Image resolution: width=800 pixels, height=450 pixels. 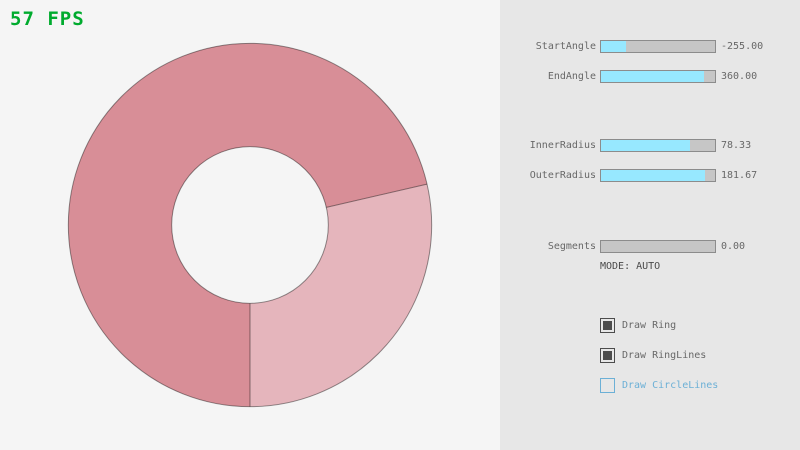 What do you see at coordinates (562, 175) in the screenshot?
I see `outer-radius-label: OuterRadius` at bounding box center [562, 175].